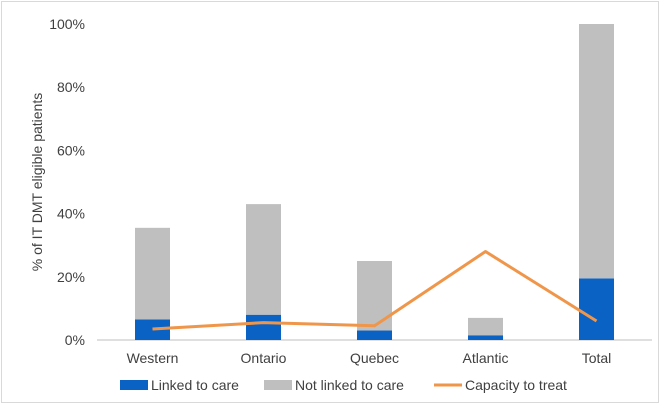 The width and height of the screenshot is (662, 408). I want to click on legend-label: Linked to care, so click(195, 385).